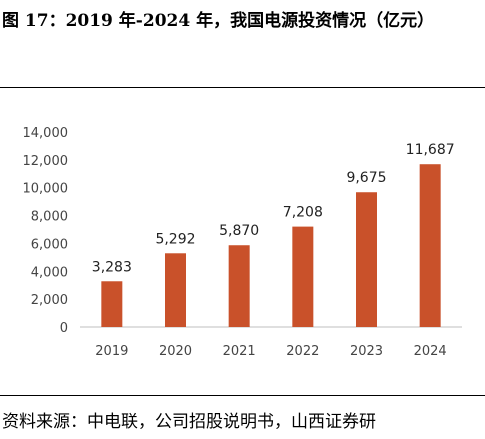 The image size is (485, 439). What do you see at coordinates (430, 351) in the screenshot?
I see `x-tick-label: 2024` at bounding box center [430, 351].